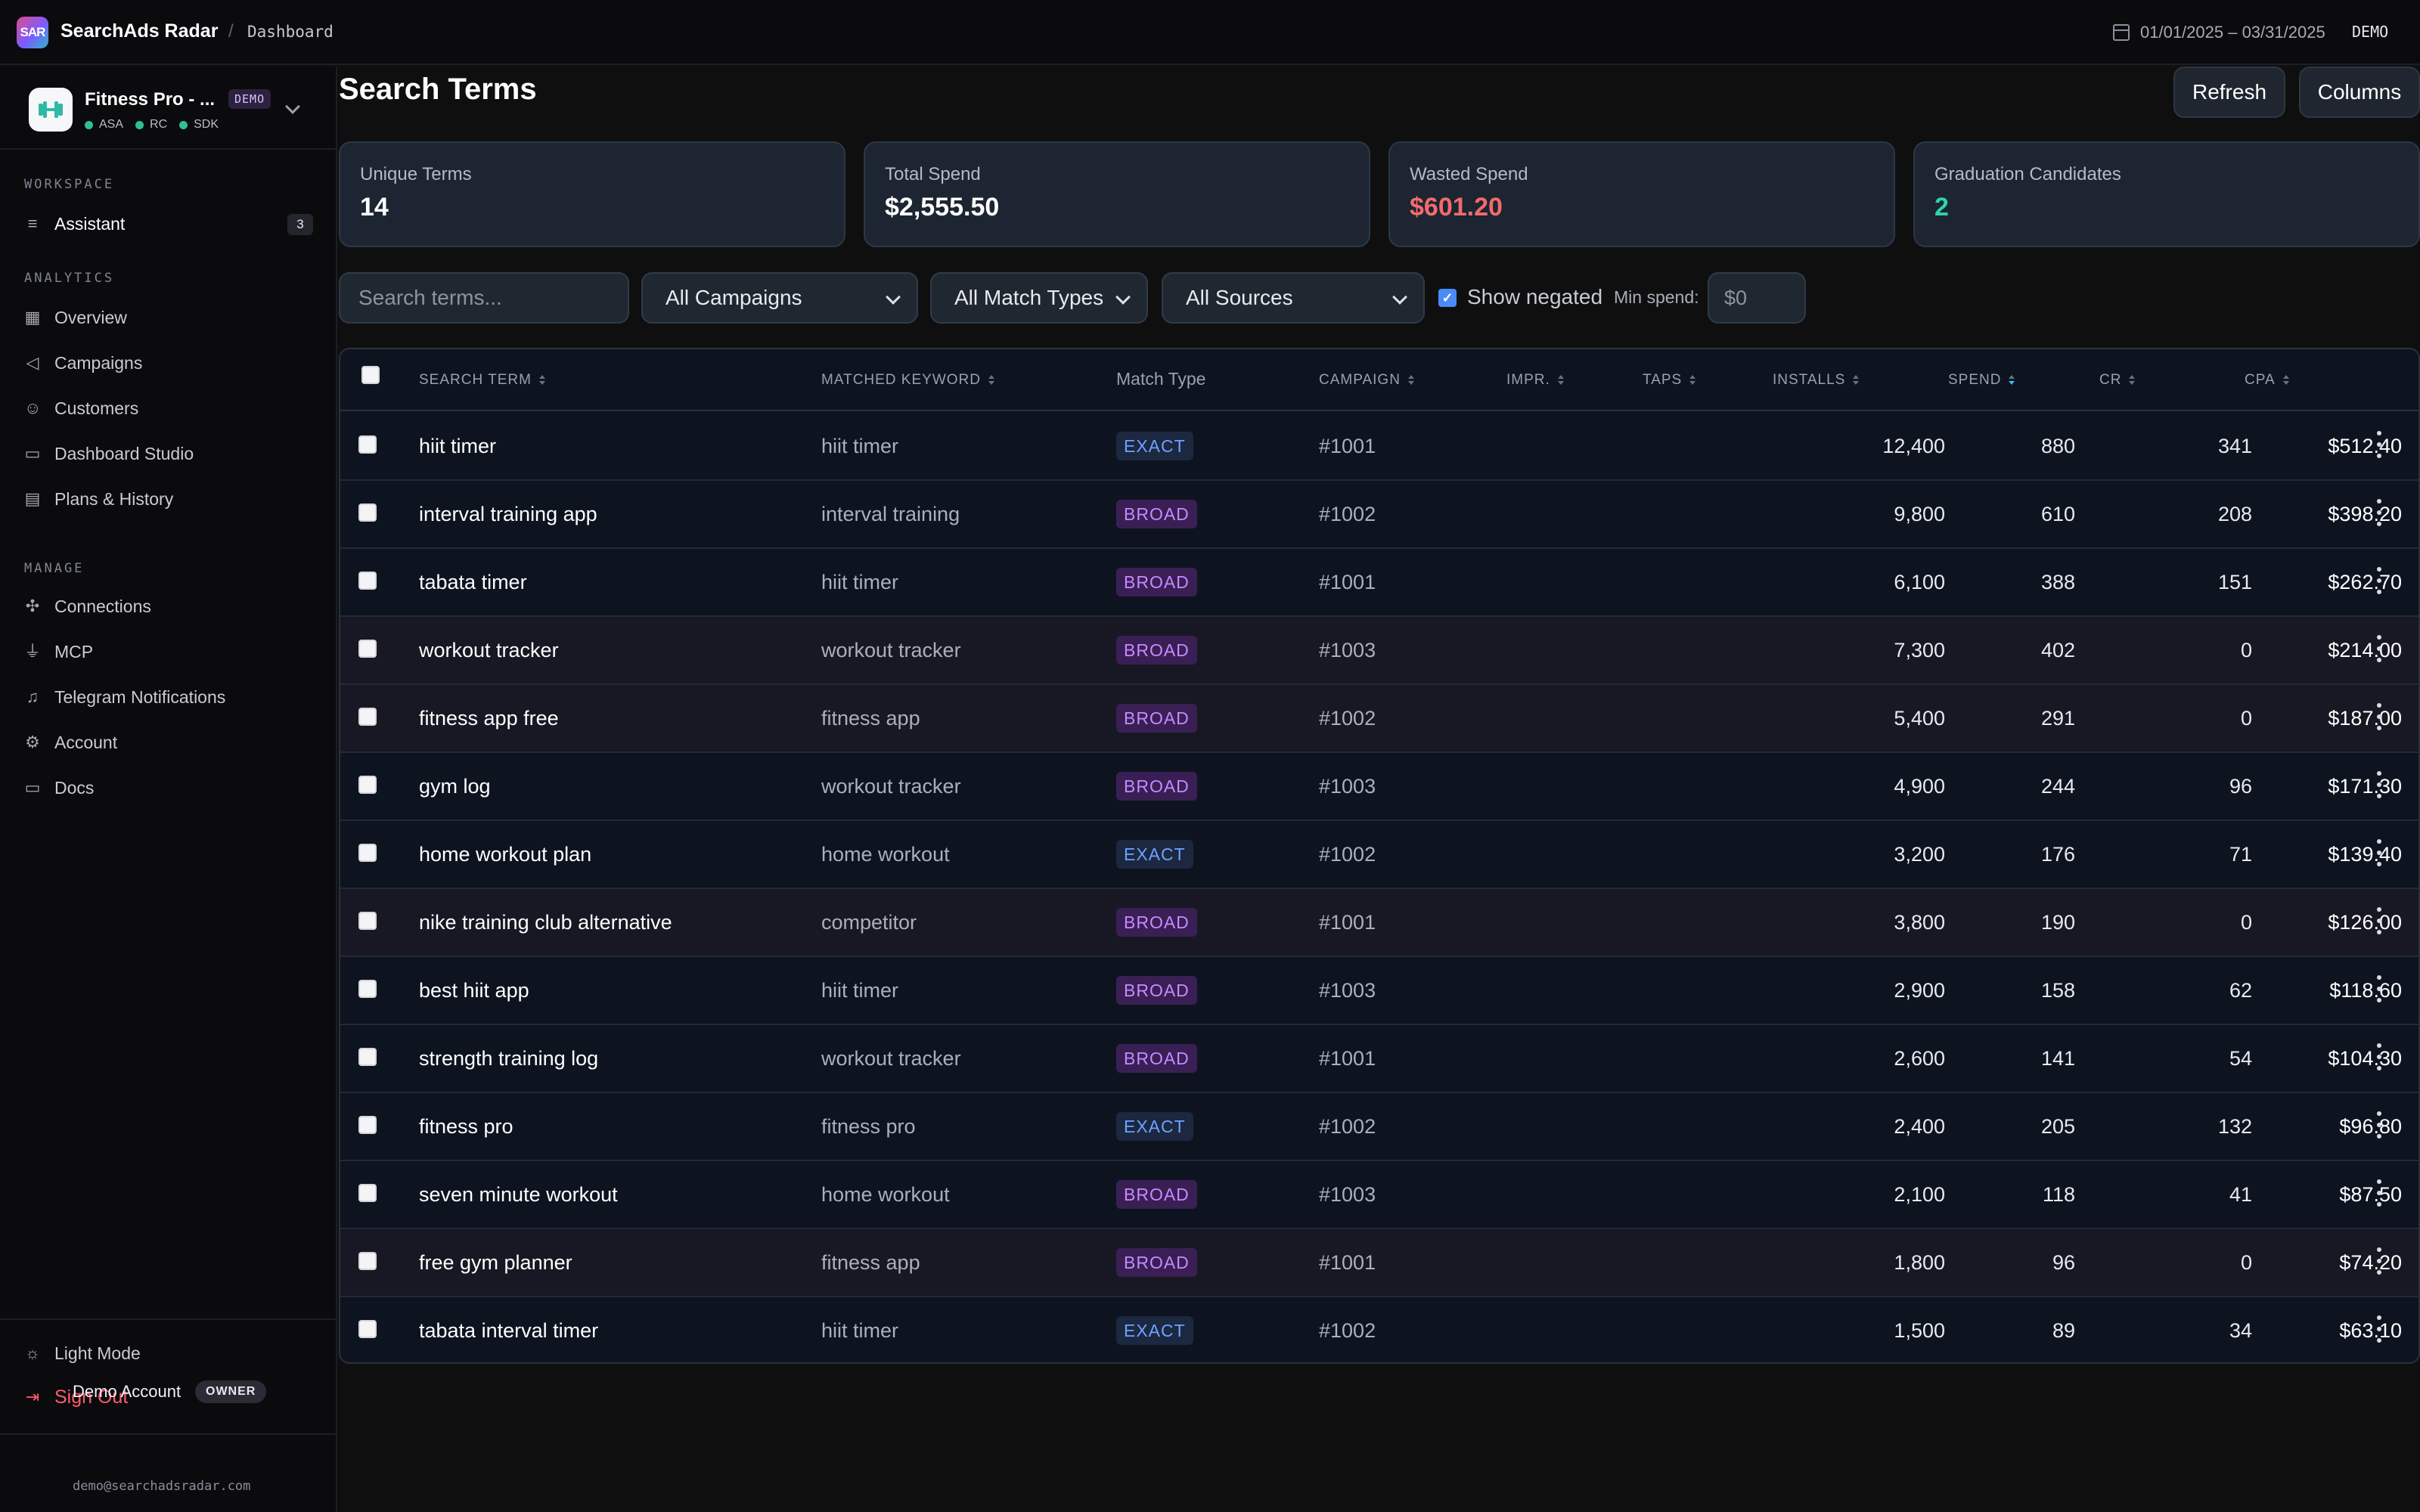  I want to click on match-type-badge: BROAD, so click(1156, 990).